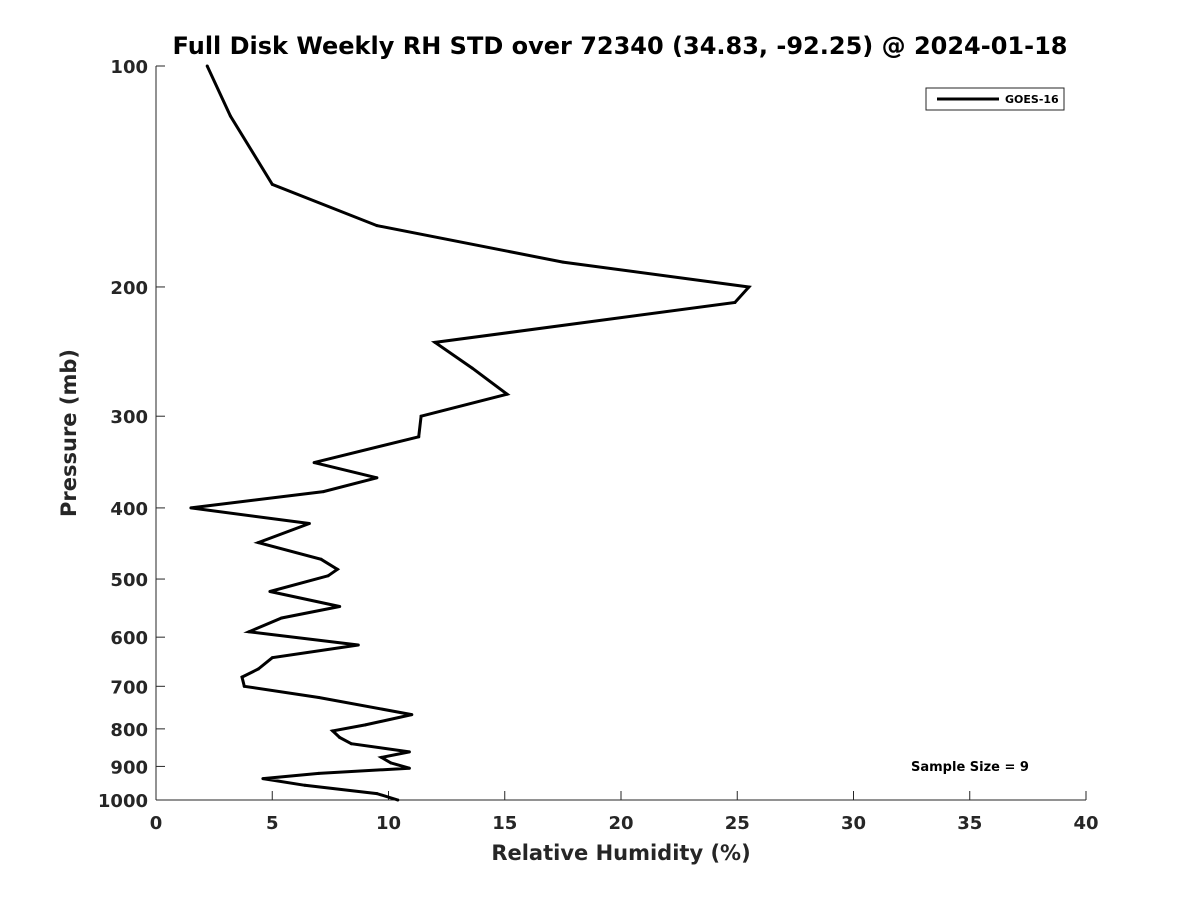 The image size is (1200, 900). I want to click on x-tick-label: 5, so click(272, 823).